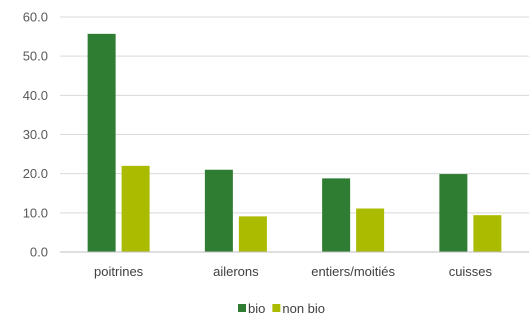  Describe the element at coordinates (35, 17) in the screenshot. I see `y-tick-label: 60.0` at that location.